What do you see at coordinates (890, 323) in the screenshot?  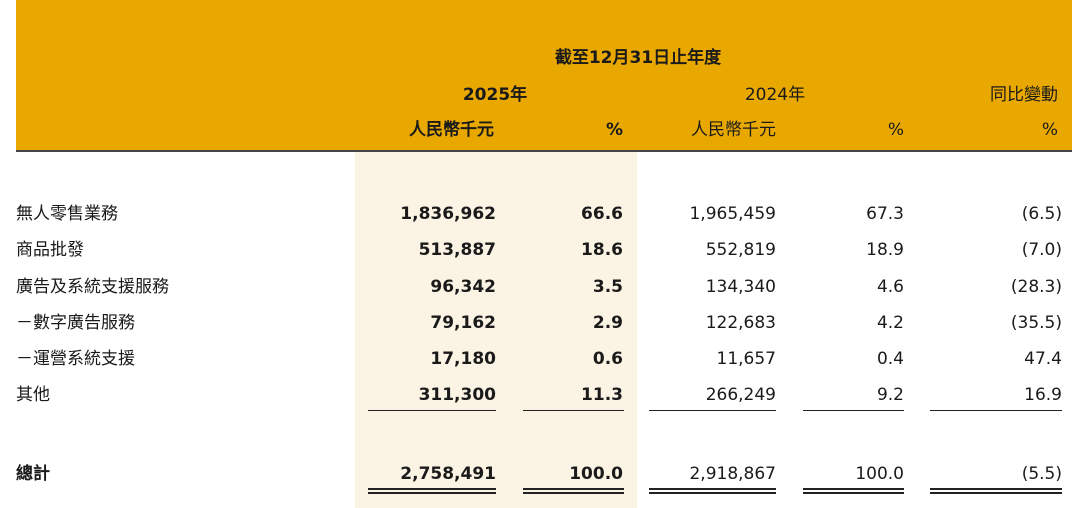 I see `cell-2024-pct: 4.2` at bounding box center [890, 323].